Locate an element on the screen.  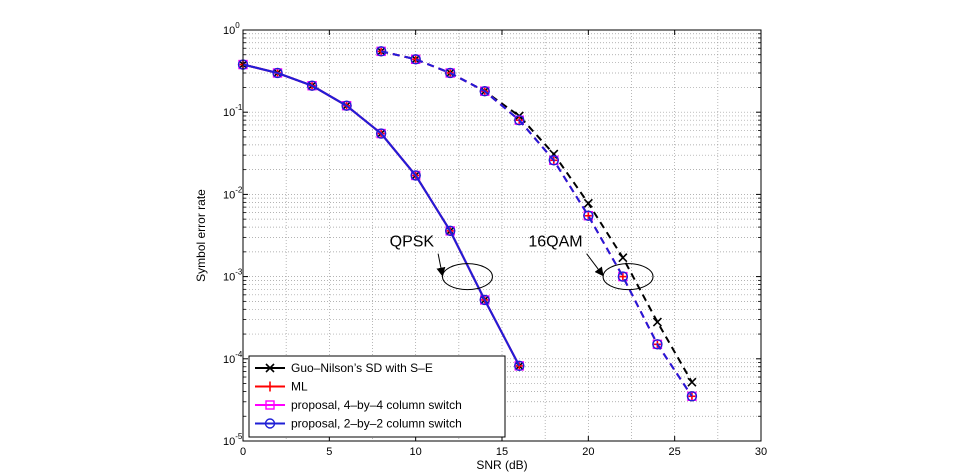
legend-entry: proposal, 4–by–4 column switch is located at coordinates (358, 405).